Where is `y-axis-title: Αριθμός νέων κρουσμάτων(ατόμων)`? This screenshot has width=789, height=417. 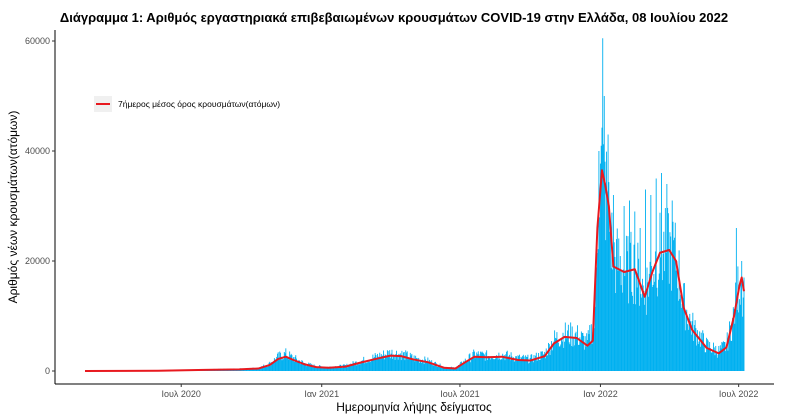 y-axis-title: Αριθμός νέων κρουσμάτων(ατόμων) is located at coordinates (13, 207).